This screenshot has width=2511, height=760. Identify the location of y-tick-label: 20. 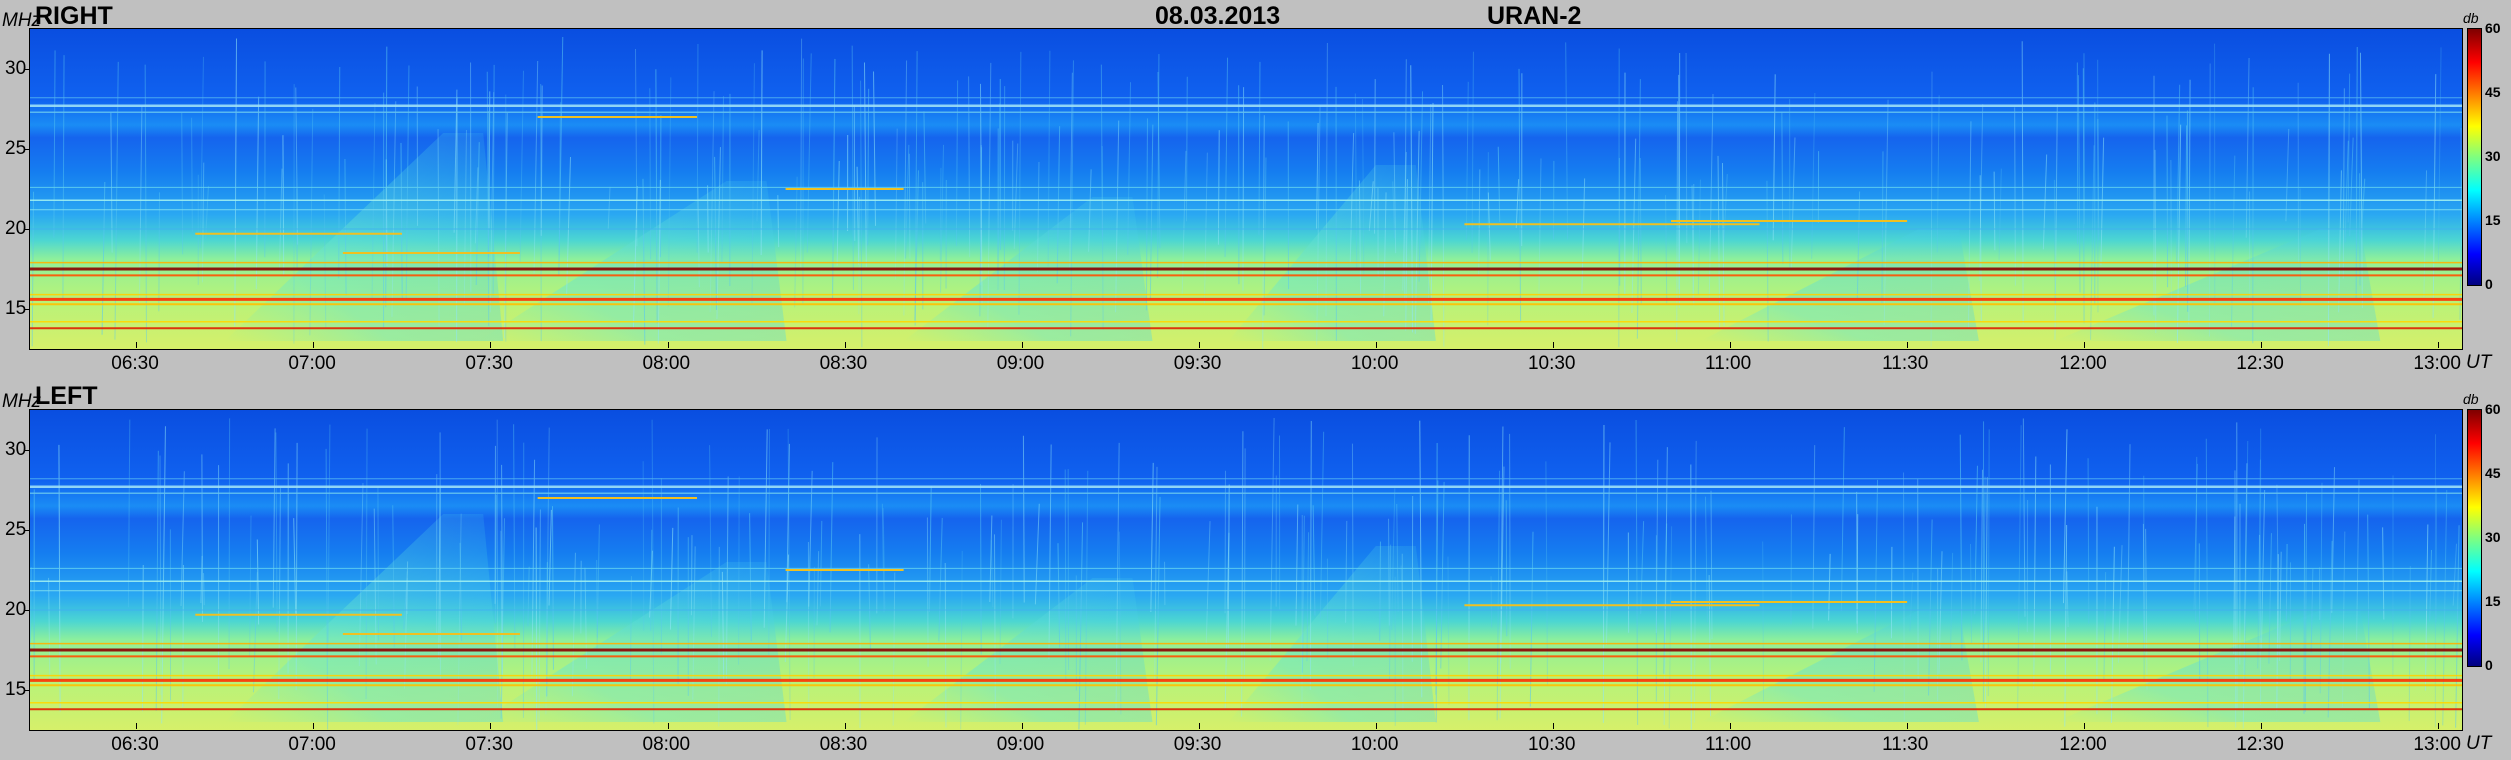
(16, 228).